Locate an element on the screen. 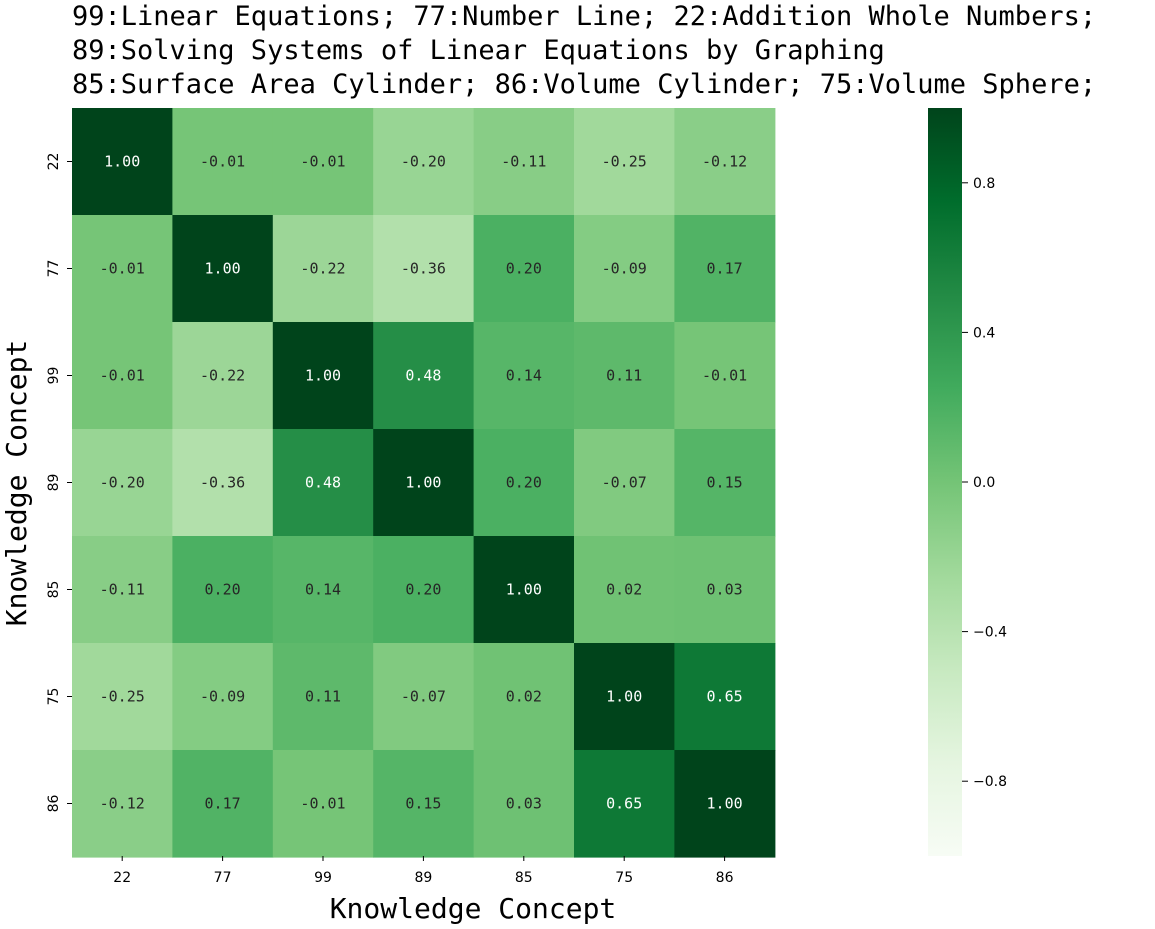  x-axis-ticks: 22 77 99 89 85 75 86 is located at coordinates (423, 871).